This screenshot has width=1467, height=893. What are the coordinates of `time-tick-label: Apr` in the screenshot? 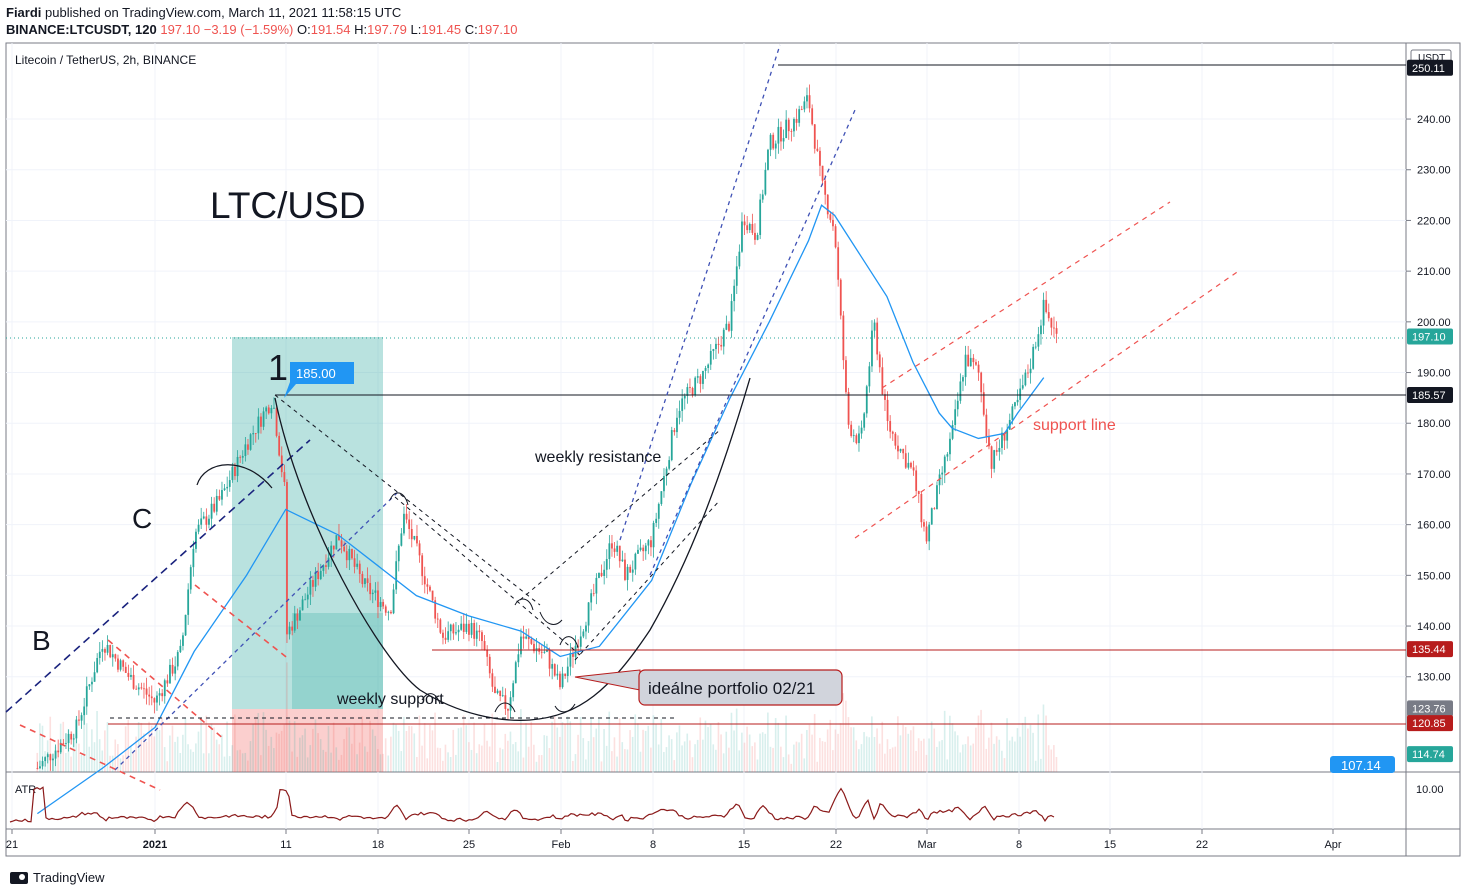 It's located at (1332, 845).